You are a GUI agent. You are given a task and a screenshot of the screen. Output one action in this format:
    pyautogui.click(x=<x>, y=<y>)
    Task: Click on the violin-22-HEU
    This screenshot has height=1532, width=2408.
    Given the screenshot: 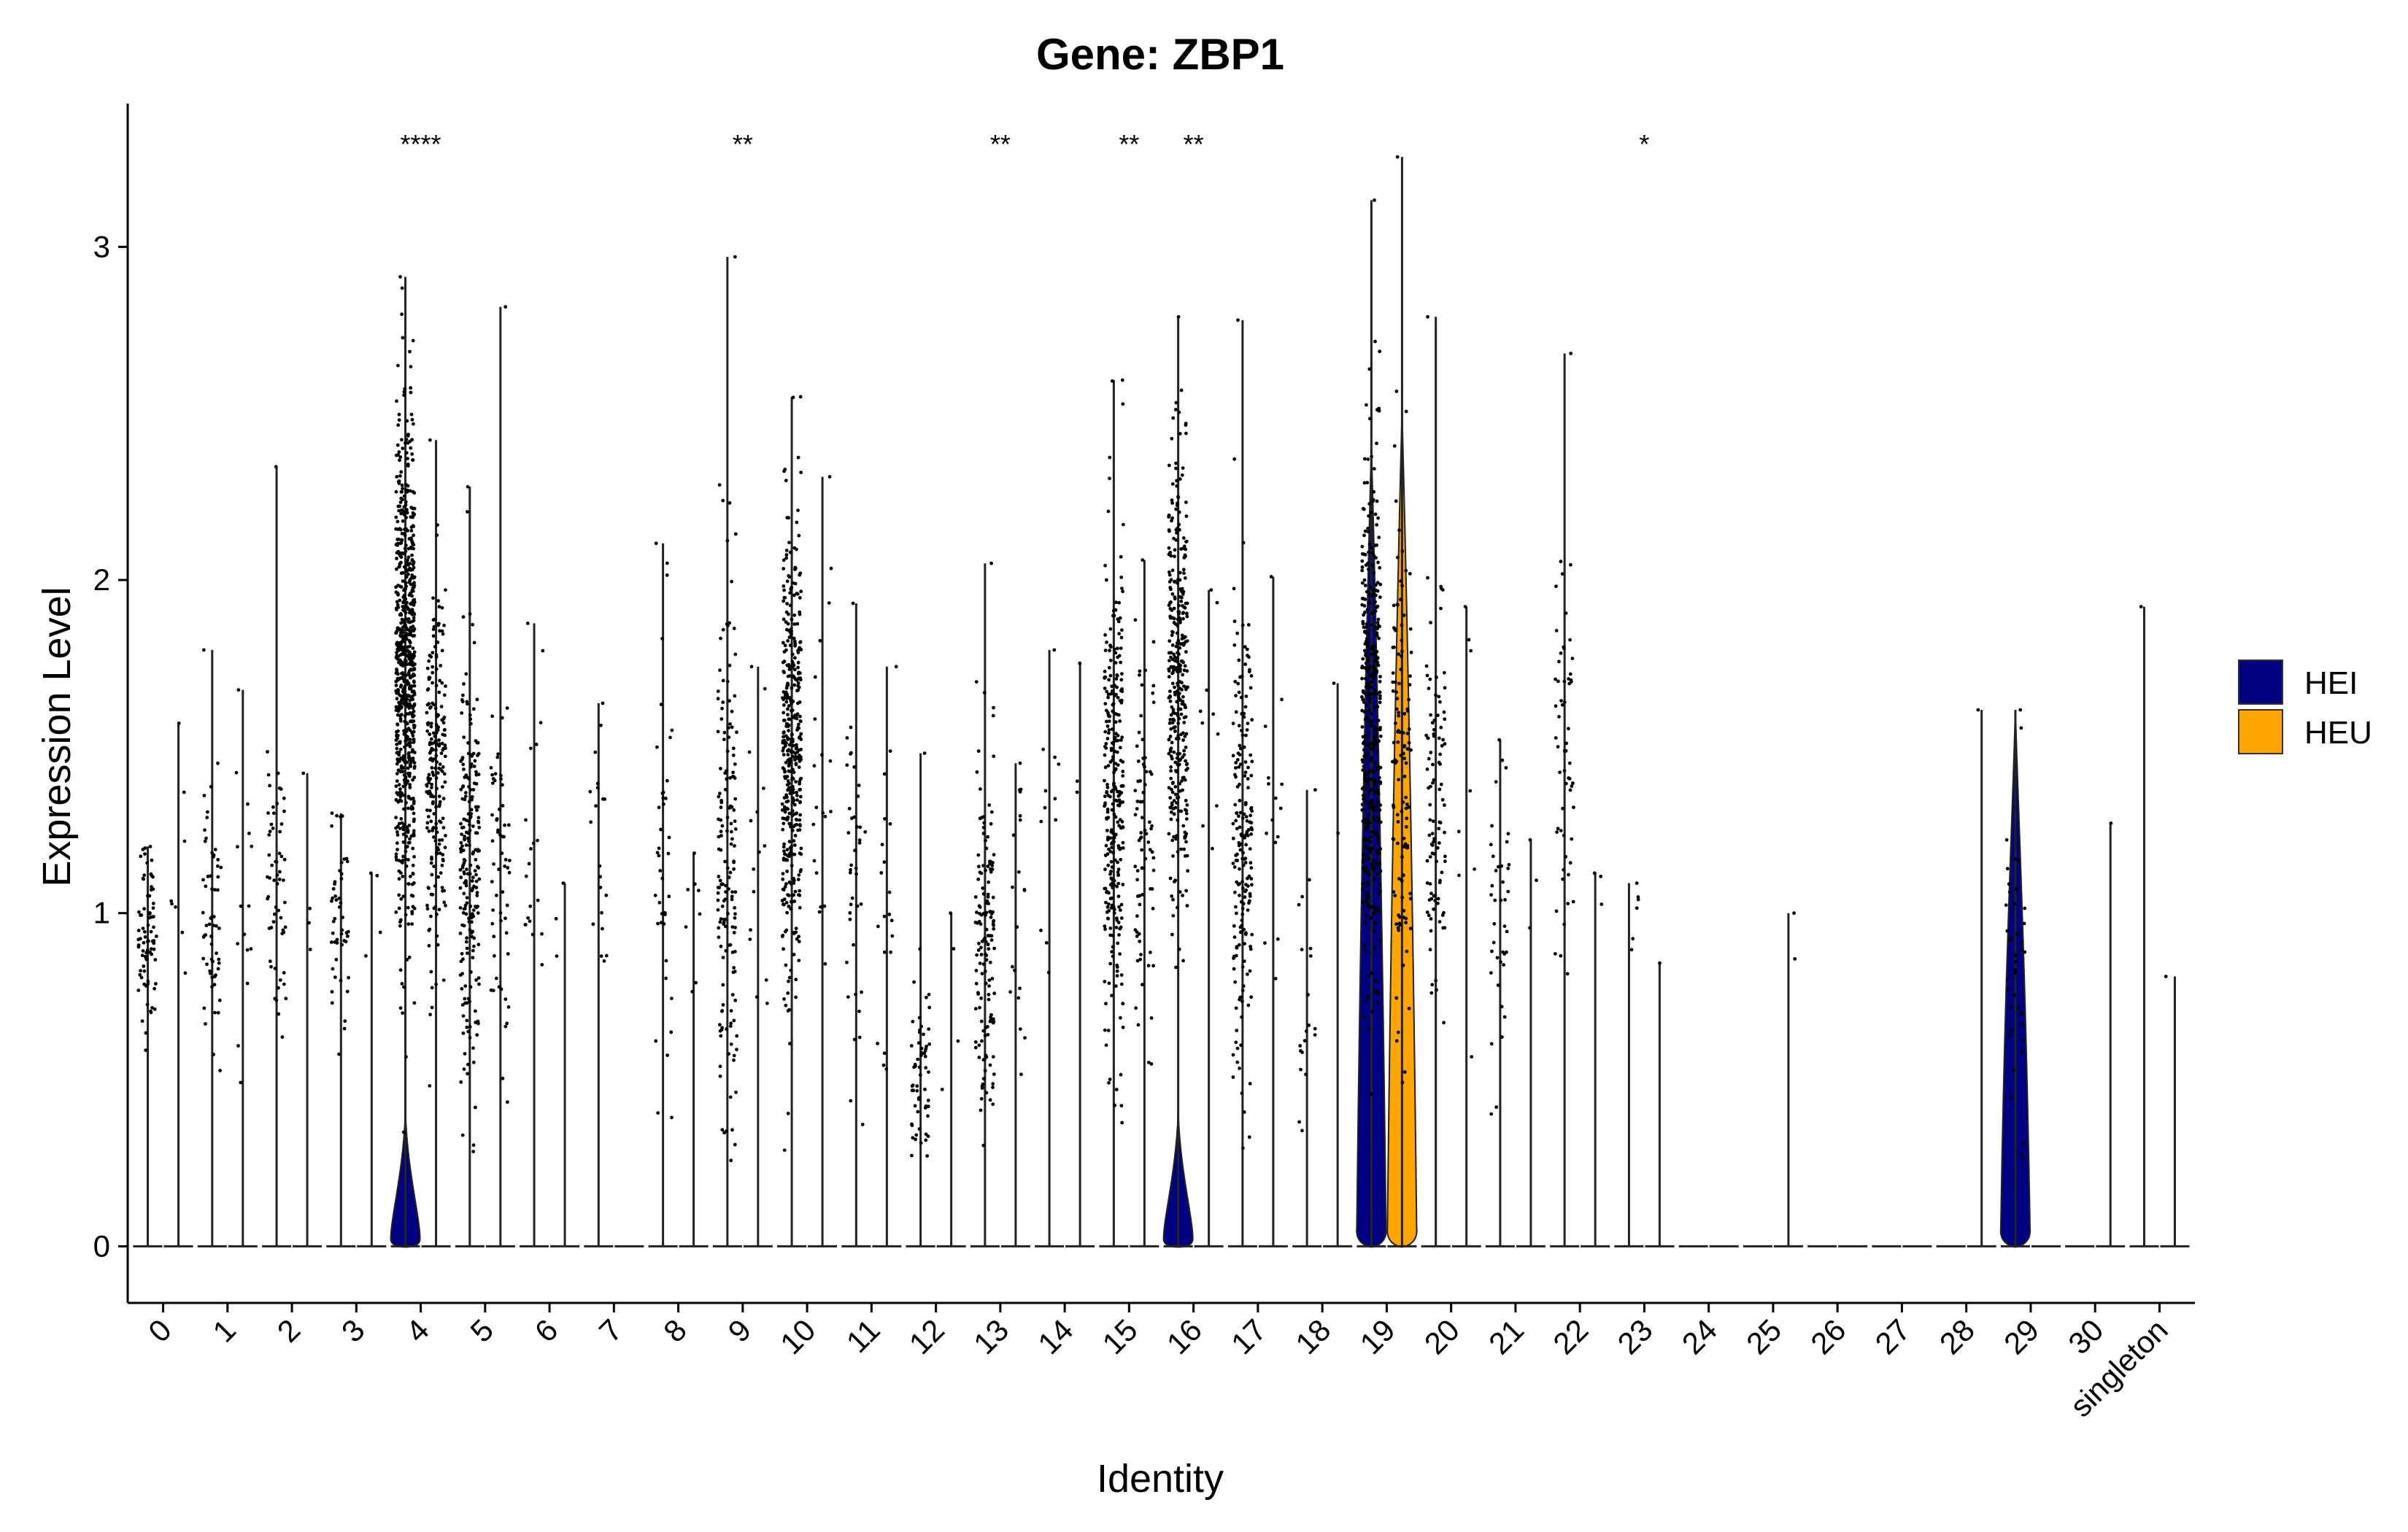 What is the action you would take?
    pyautogui.click(x=1596, y=1060)
    